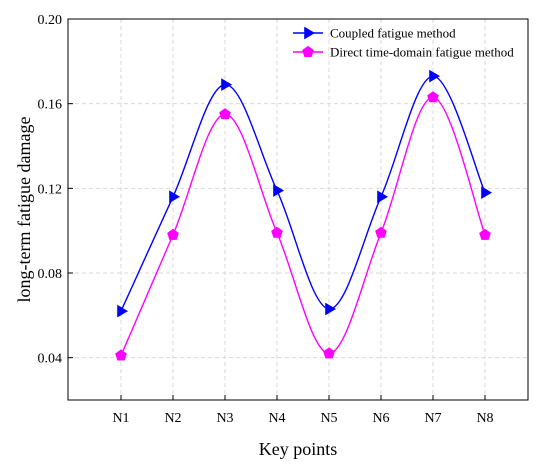 The width and height of the screenshot is (550, 467). Describe the element at coordinates (50, 359) in the screenshot. I see `y-tick-label: 0.04` at that location.